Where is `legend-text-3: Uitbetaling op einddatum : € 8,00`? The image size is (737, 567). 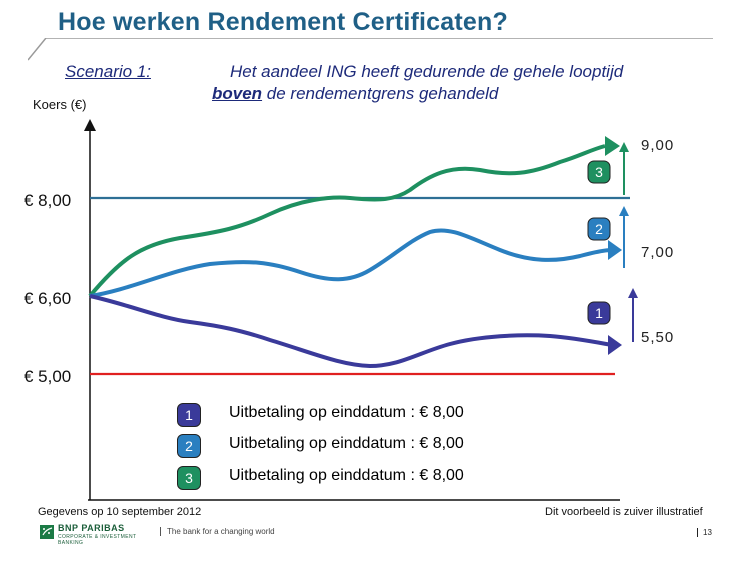
legend-text-3: Uitbetaling op einddatum : € 8,00 is located at coordinates (346, 475).